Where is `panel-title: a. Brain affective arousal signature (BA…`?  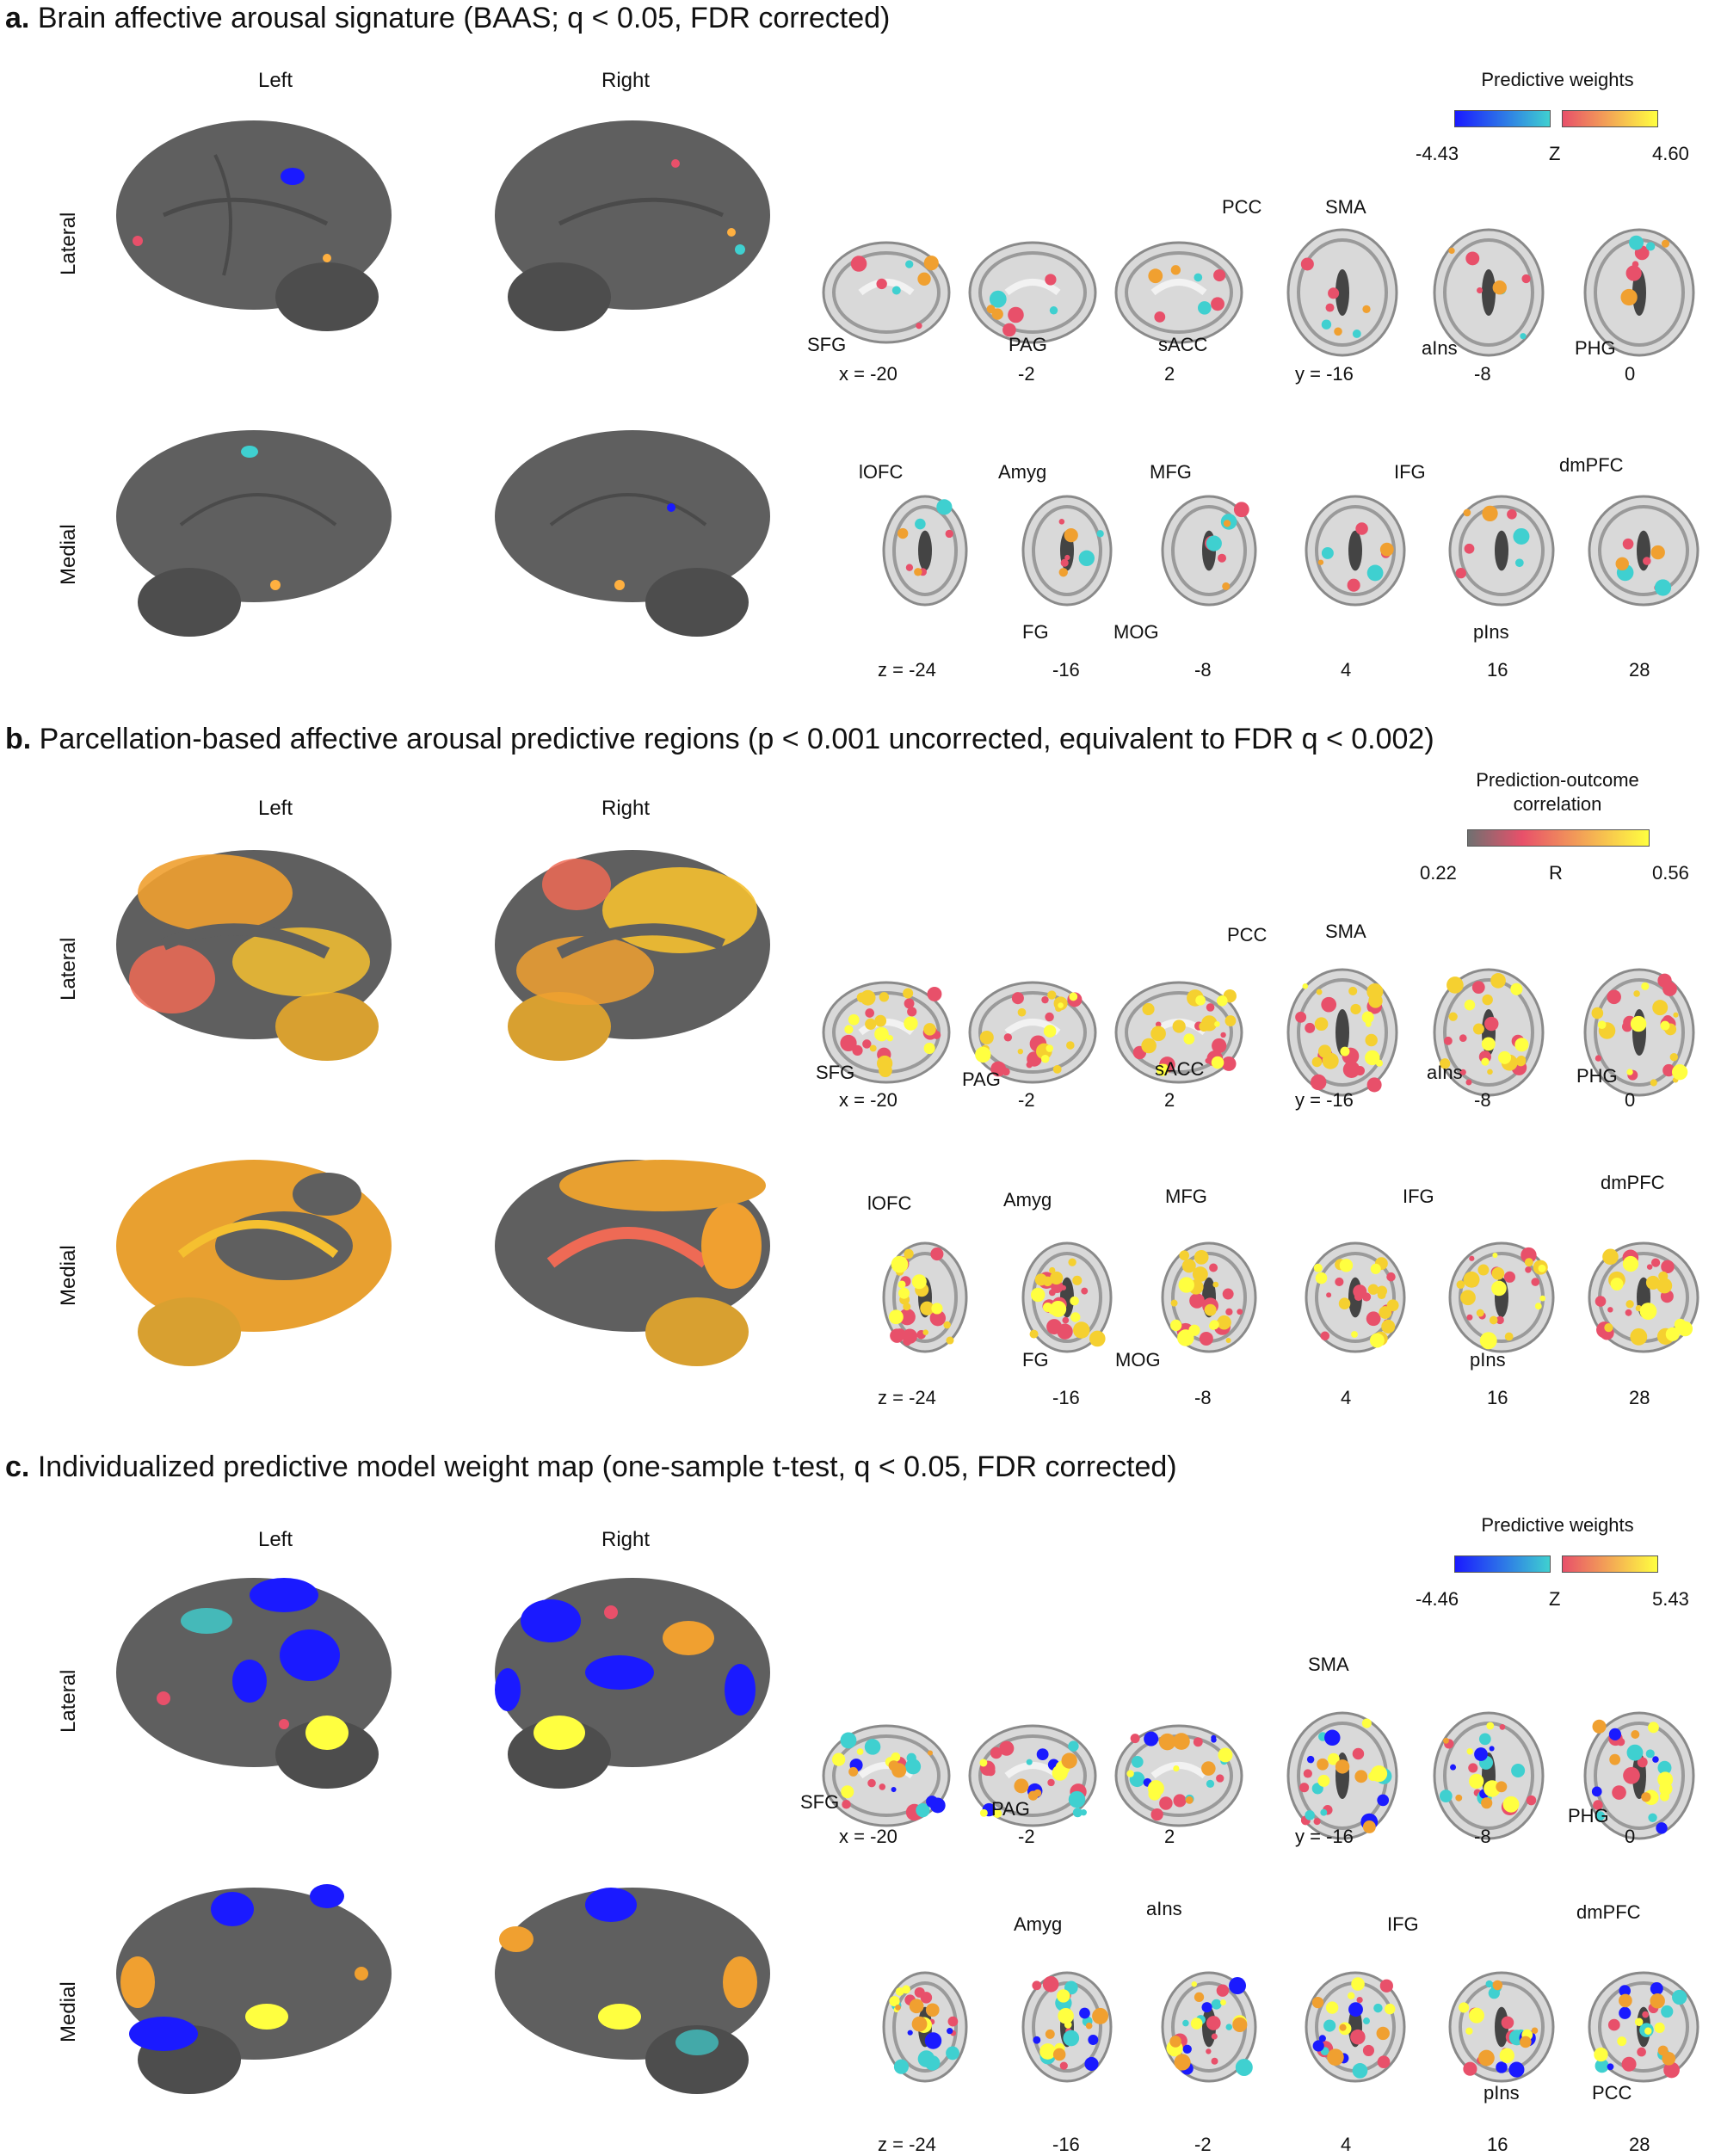
panel-title: a. Brain affective arousal signature (BA… is located at coordinates (447, 19).